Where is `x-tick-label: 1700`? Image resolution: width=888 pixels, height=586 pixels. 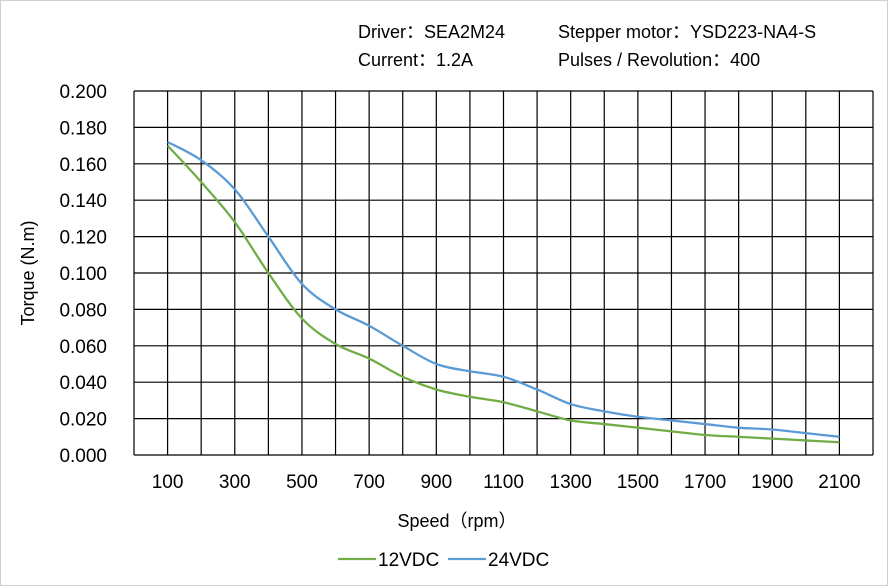
x-tick-label: 1700 is located at coordinates (705, 482).